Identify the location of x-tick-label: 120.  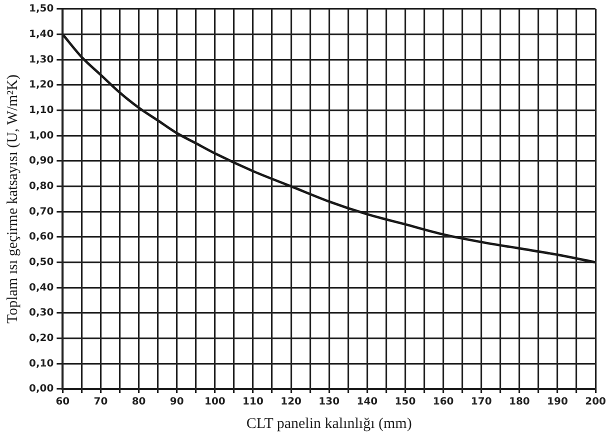
(291, 402).